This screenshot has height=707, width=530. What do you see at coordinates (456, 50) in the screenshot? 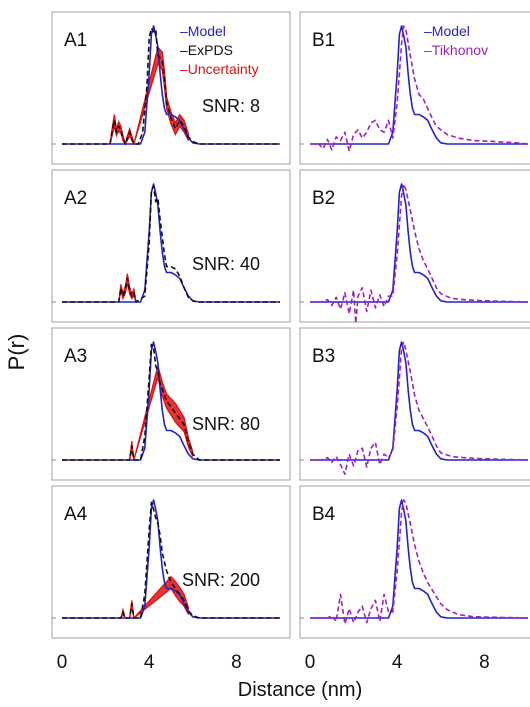
I see `legend-entry: –Tikhonov` at bounding box center [456, 50].